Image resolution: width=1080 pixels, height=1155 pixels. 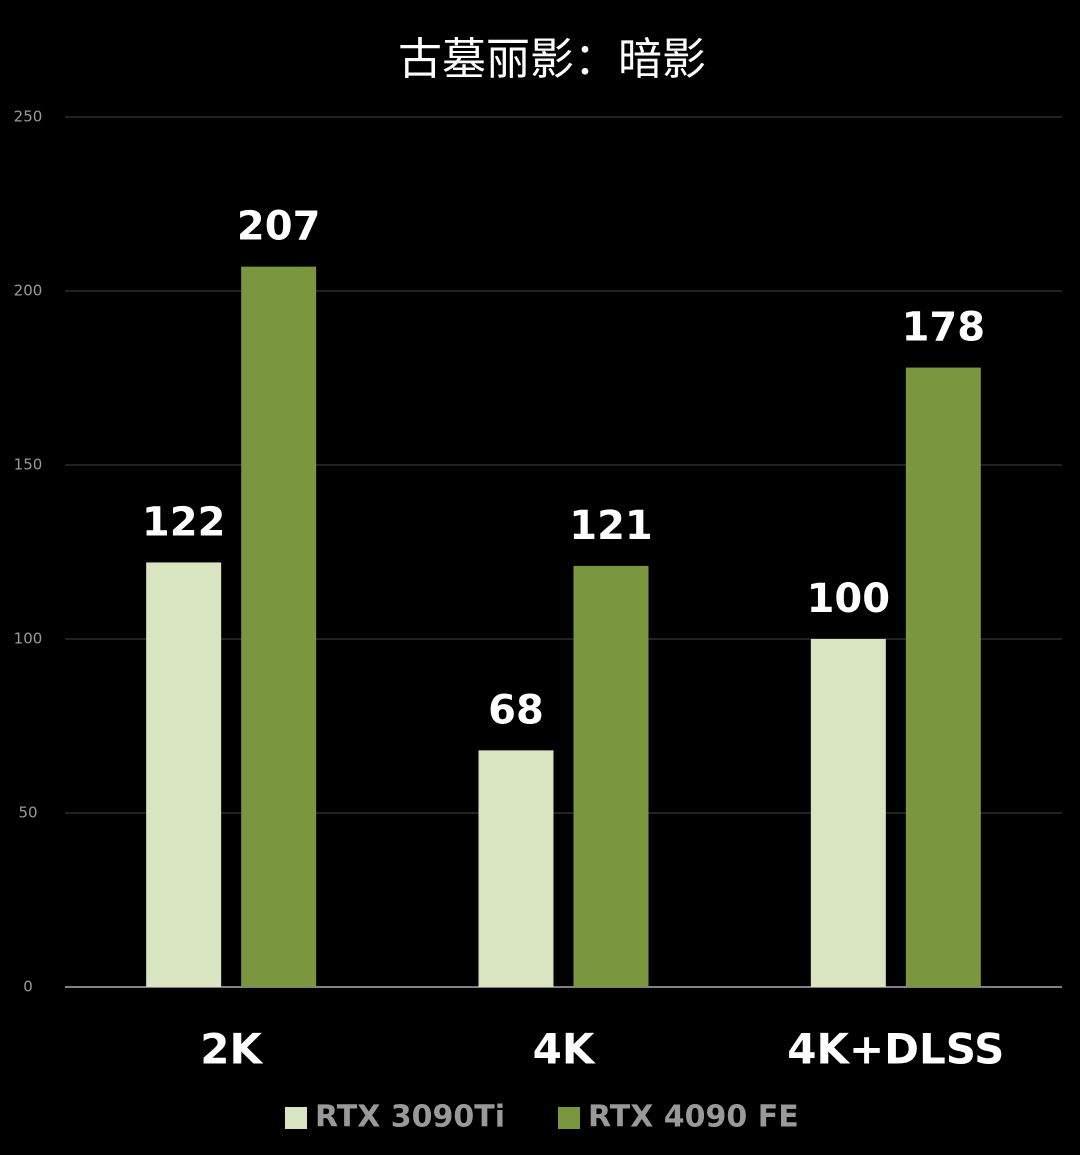 I want to click on y-tick-label: 200, so click(x=28, y=291).